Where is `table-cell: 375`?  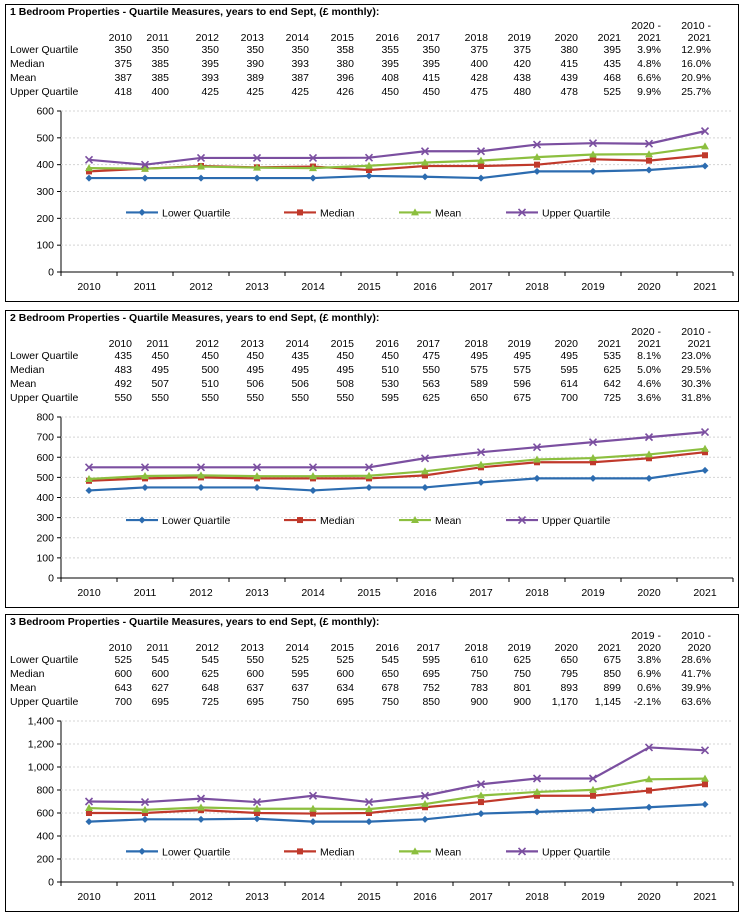 table-cell: 375 is located at coordinates (522, 50).